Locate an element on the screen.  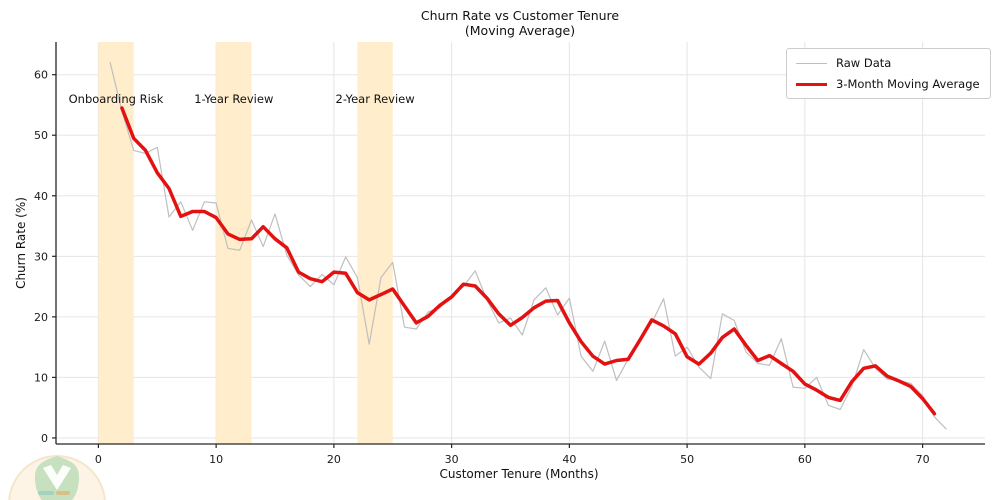
y-axis-label: Churn Rate (%) is located at coordinates (21, 243).